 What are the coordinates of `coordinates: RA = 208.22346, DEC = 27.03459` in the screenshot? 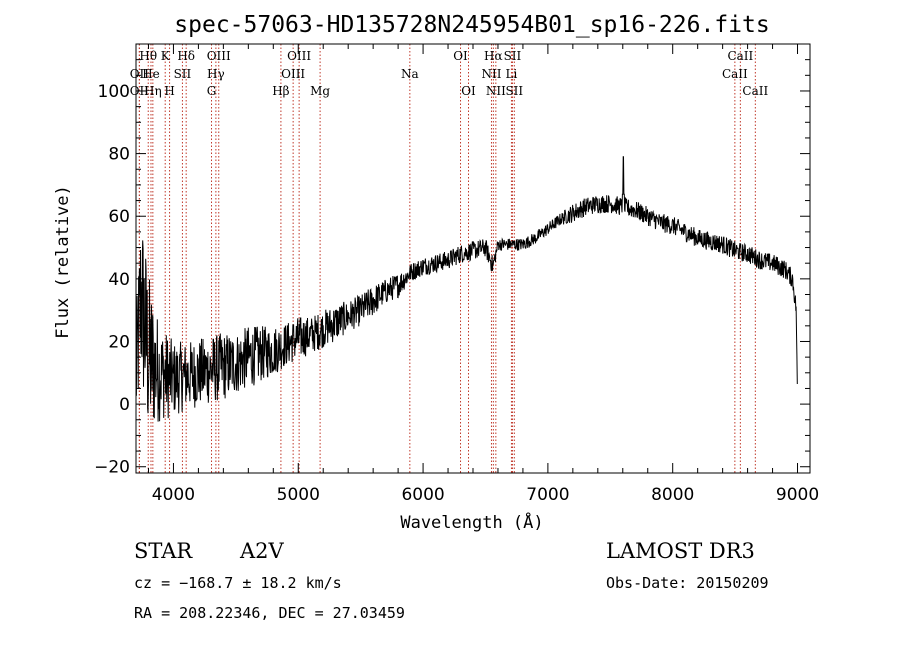 It's located at (269, 613).